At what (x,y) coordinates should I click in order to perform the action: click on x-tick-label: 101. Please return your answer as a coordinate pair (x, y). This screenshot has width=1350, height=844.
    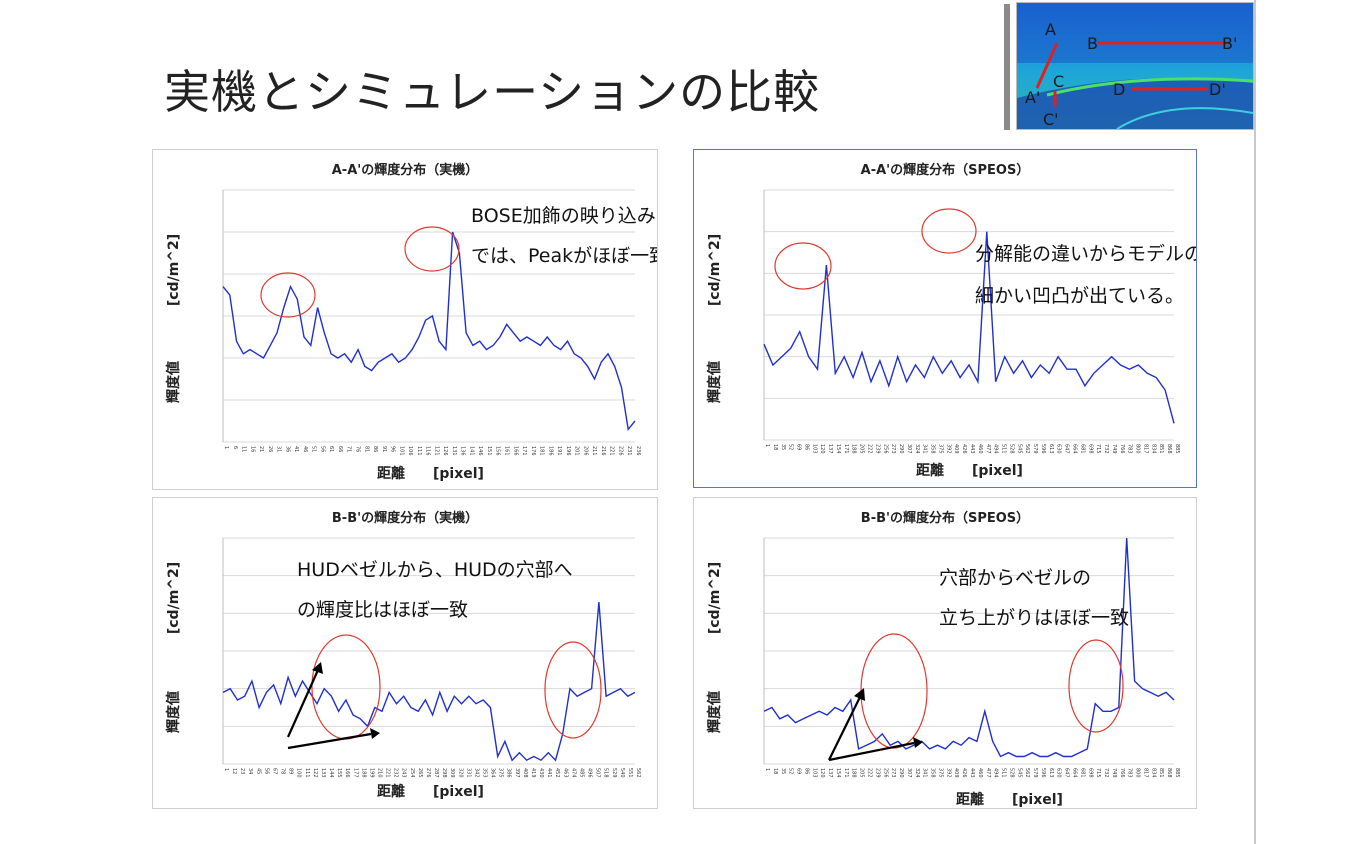
    Looking at the image, I should click on (401, 451).